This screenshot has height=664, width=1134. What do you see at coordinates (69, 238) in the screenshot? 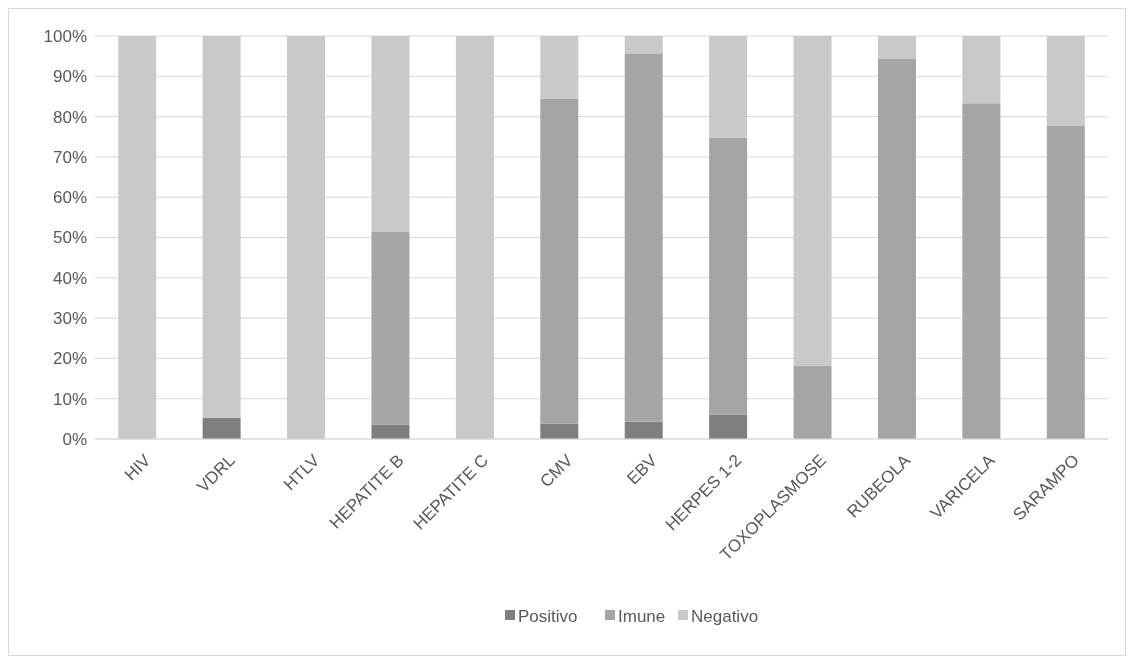
I see `y-tick-label: 50%` at bounding box center [69, 238].